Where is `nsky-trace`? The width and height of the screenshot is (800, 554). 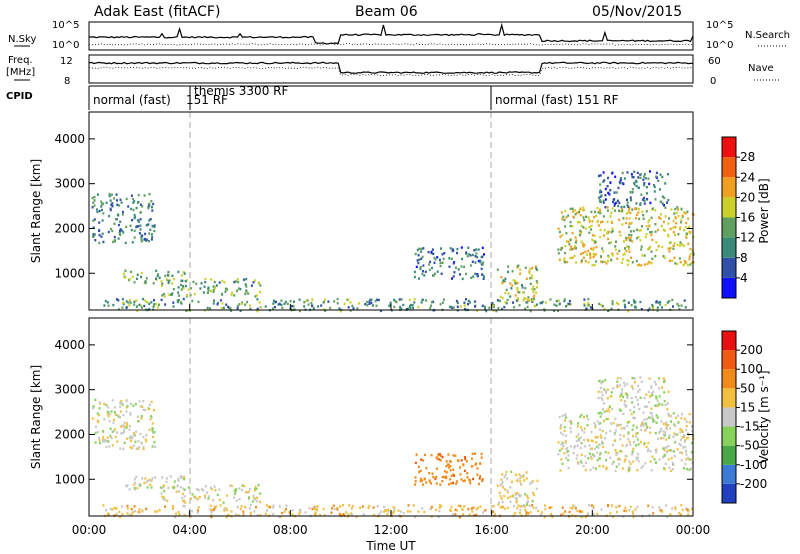 nsky-trace is located at coordinates (391, 33).